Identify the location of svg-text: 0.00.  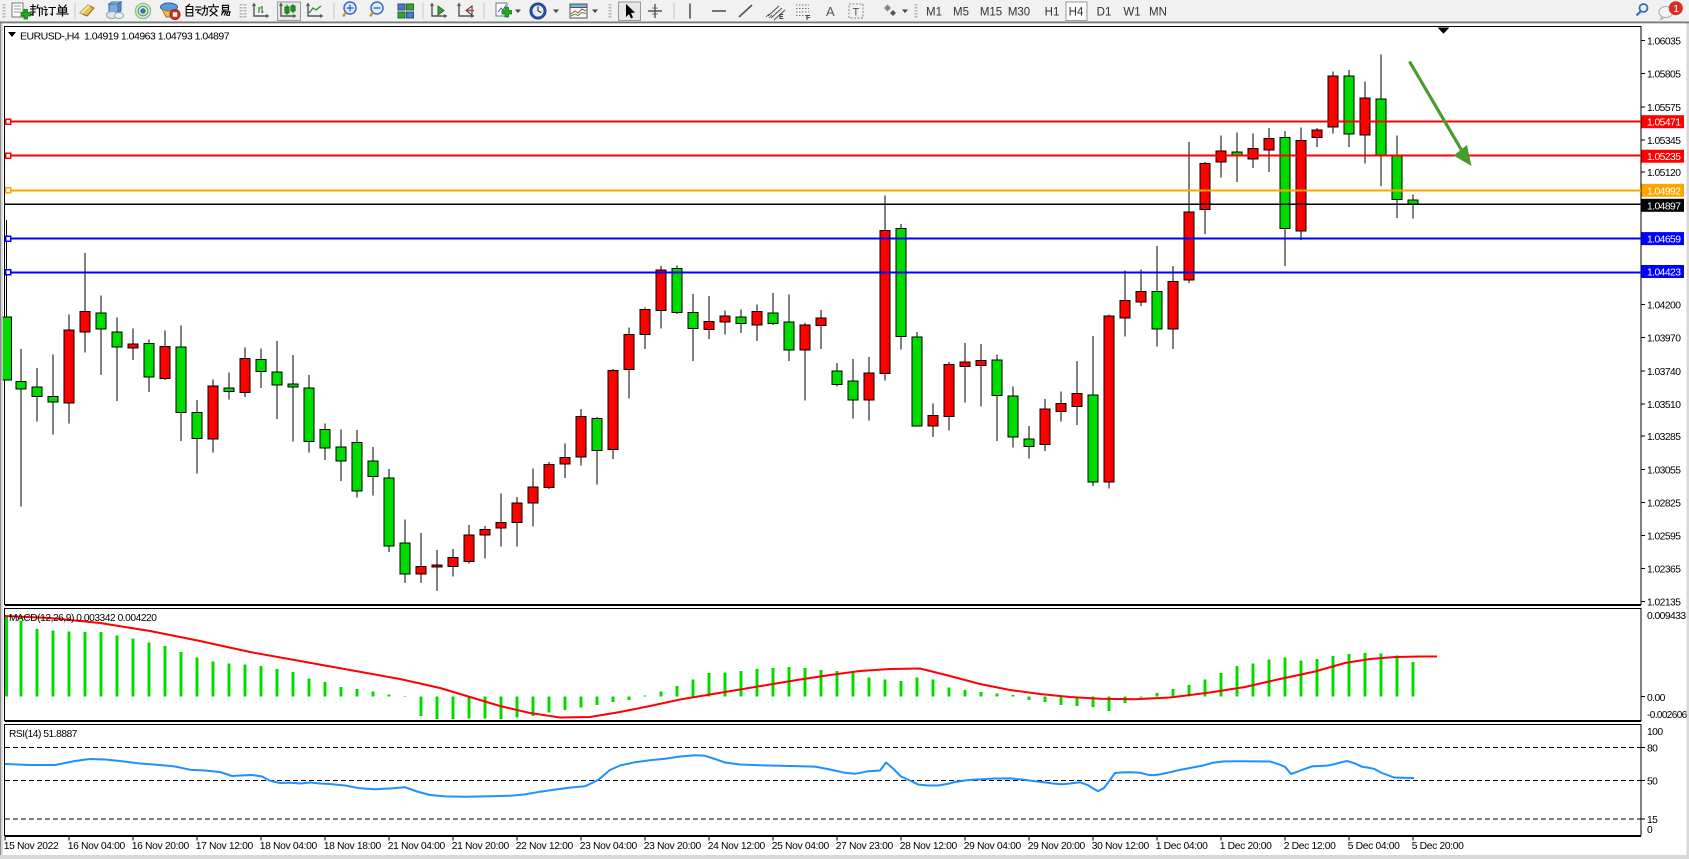
(1656, 698).